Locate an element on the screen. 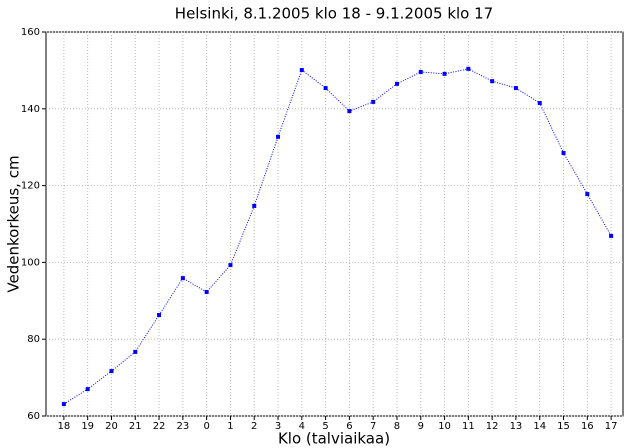 This screenshot has width=640, height=448. x-tick-label: 18 is located at coordinates (64, 426).